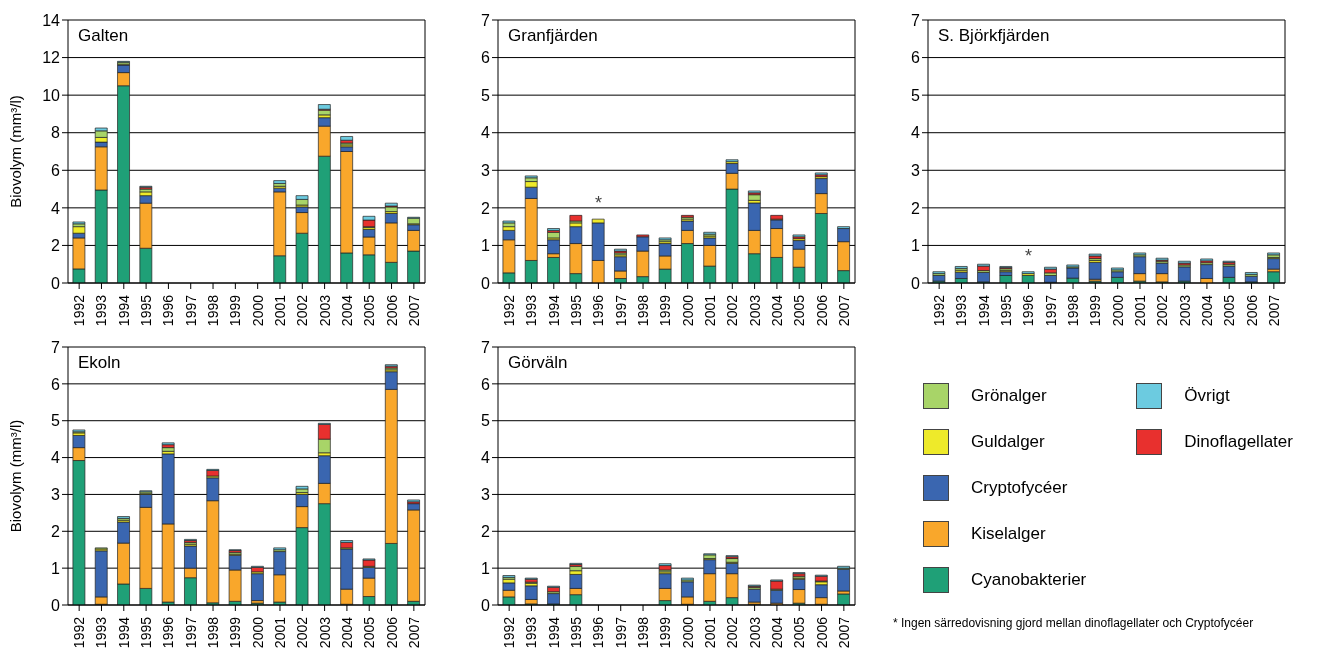 This screenshot has height=655, width=1319. What do you see at coordinates (103, 36) in the screenshot?
I see `chart-title: Galten` at bounding box center [103, 36].